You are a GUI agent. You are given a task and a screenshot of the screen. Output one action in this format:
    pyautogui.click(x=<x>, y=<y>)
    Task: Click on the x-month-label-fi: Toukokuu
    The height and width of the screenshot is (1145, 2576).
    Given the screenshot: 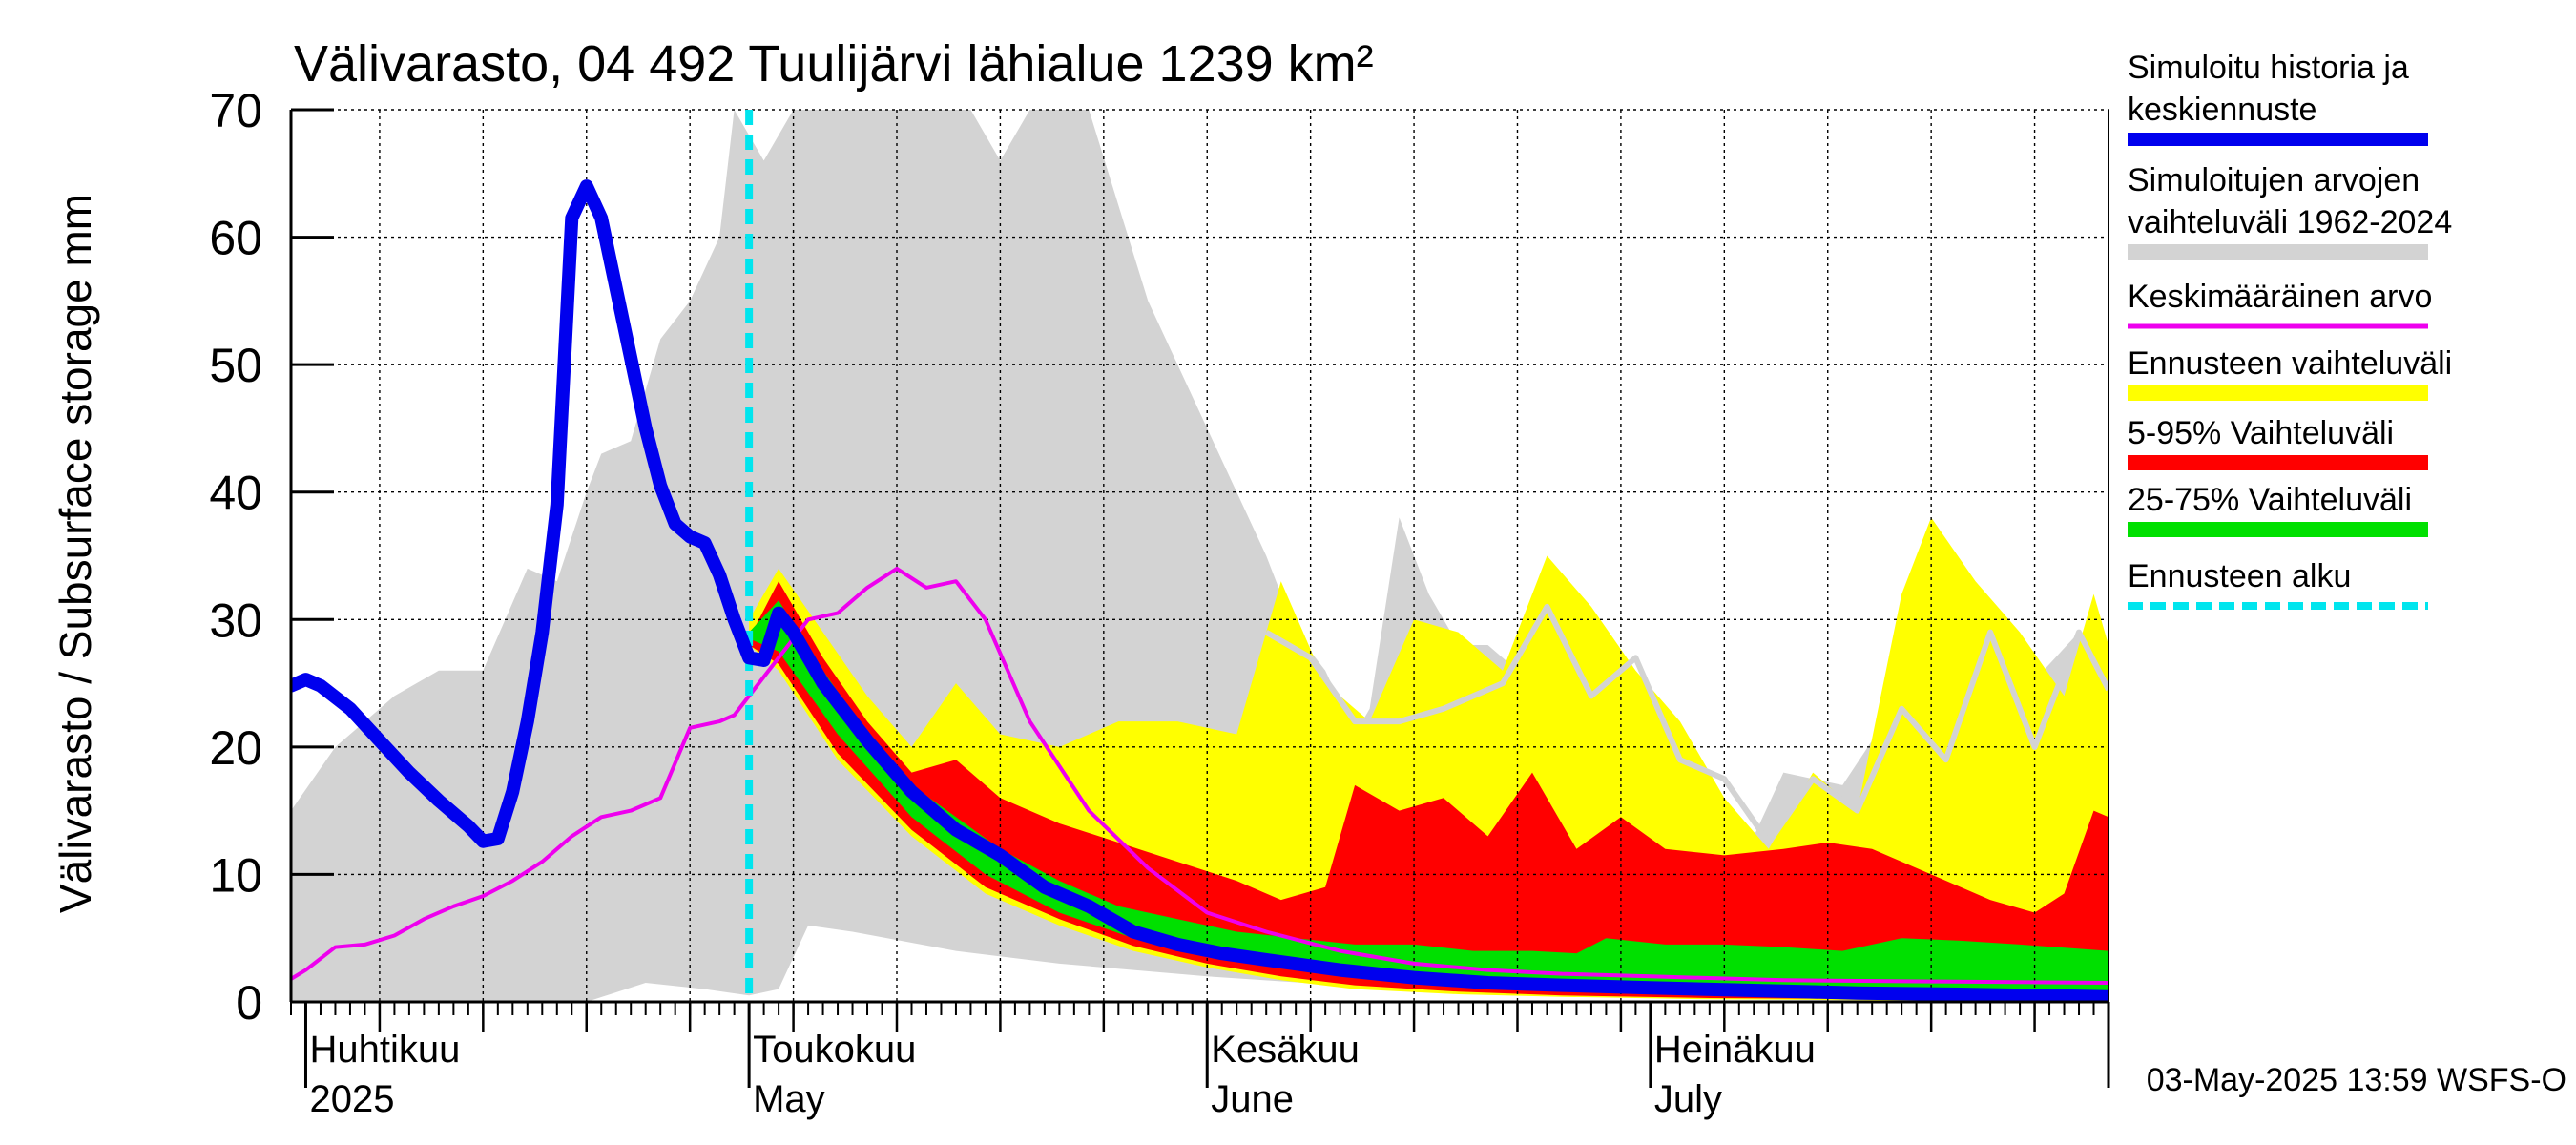 What is the action you would take?
    pyautogui.click(x=834, y=1050)
    